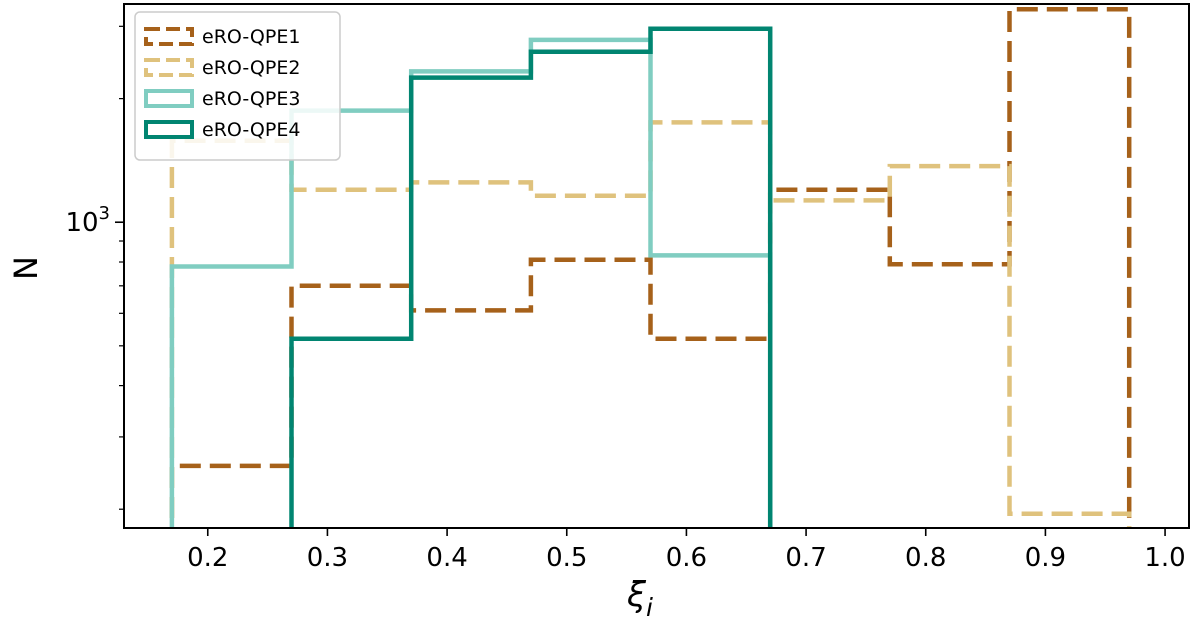 This screenshot has height=630, width=1200. I want to click on x-axis-label-symbol: ξ, so click(636, 595).